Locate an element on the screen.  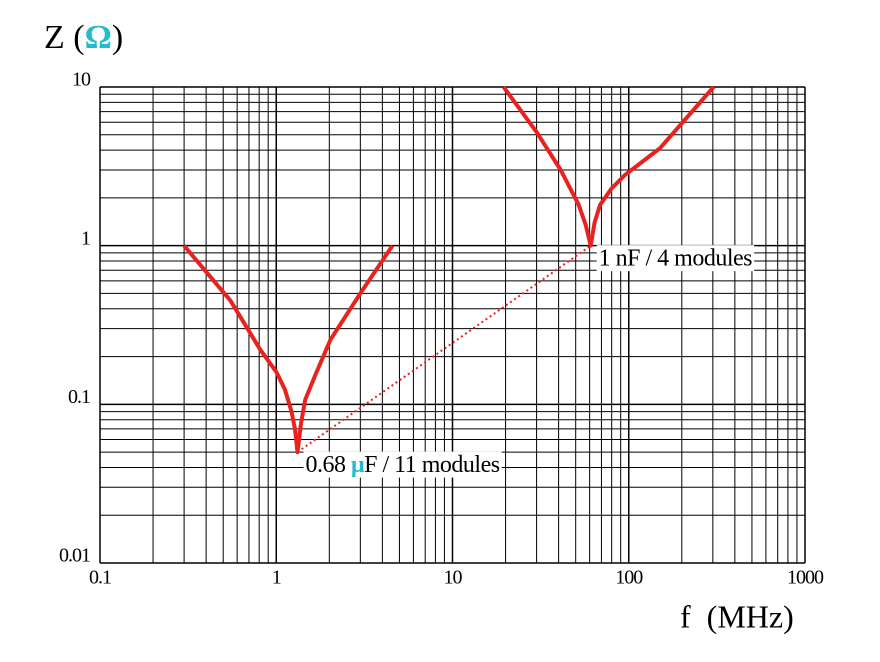
label-part: ) is located at coordinates (117, 37).